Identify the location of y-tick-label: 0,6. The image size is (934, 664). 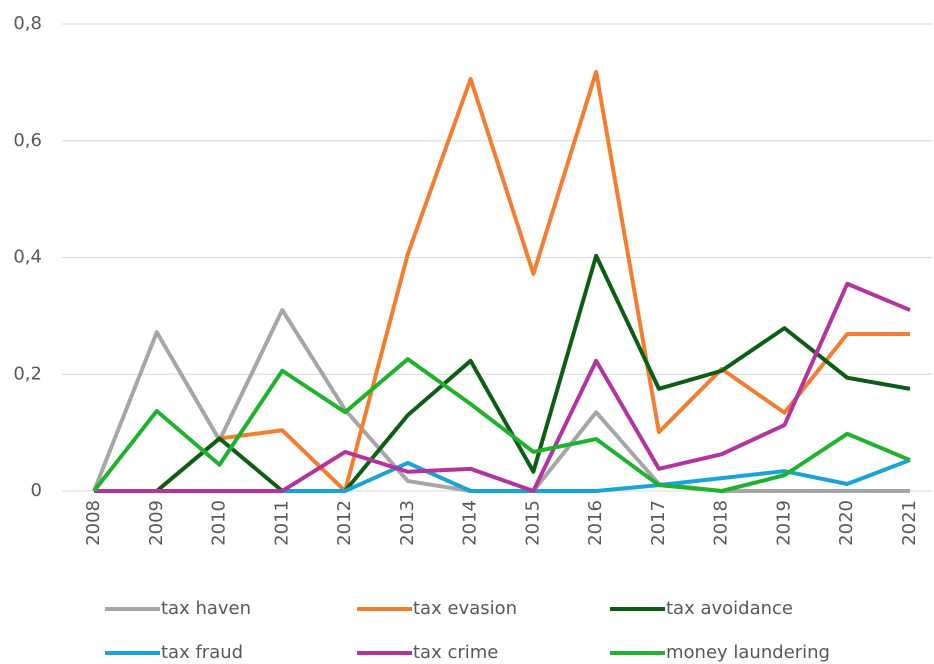
(27, 140).